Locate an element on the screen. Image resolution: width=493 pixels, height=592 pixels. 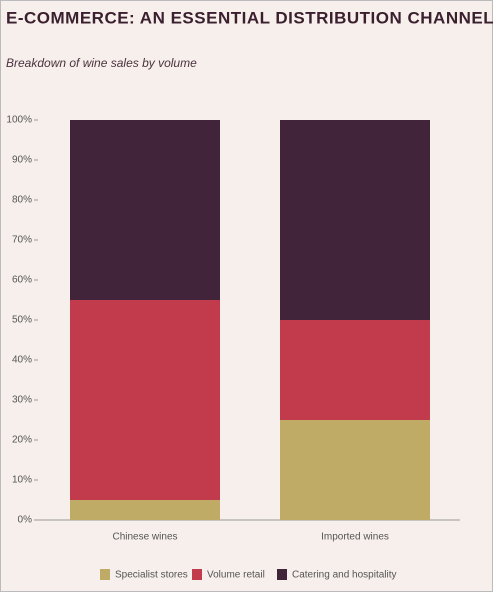
y-tick-label: 30% is located at coordinates (22, 400).